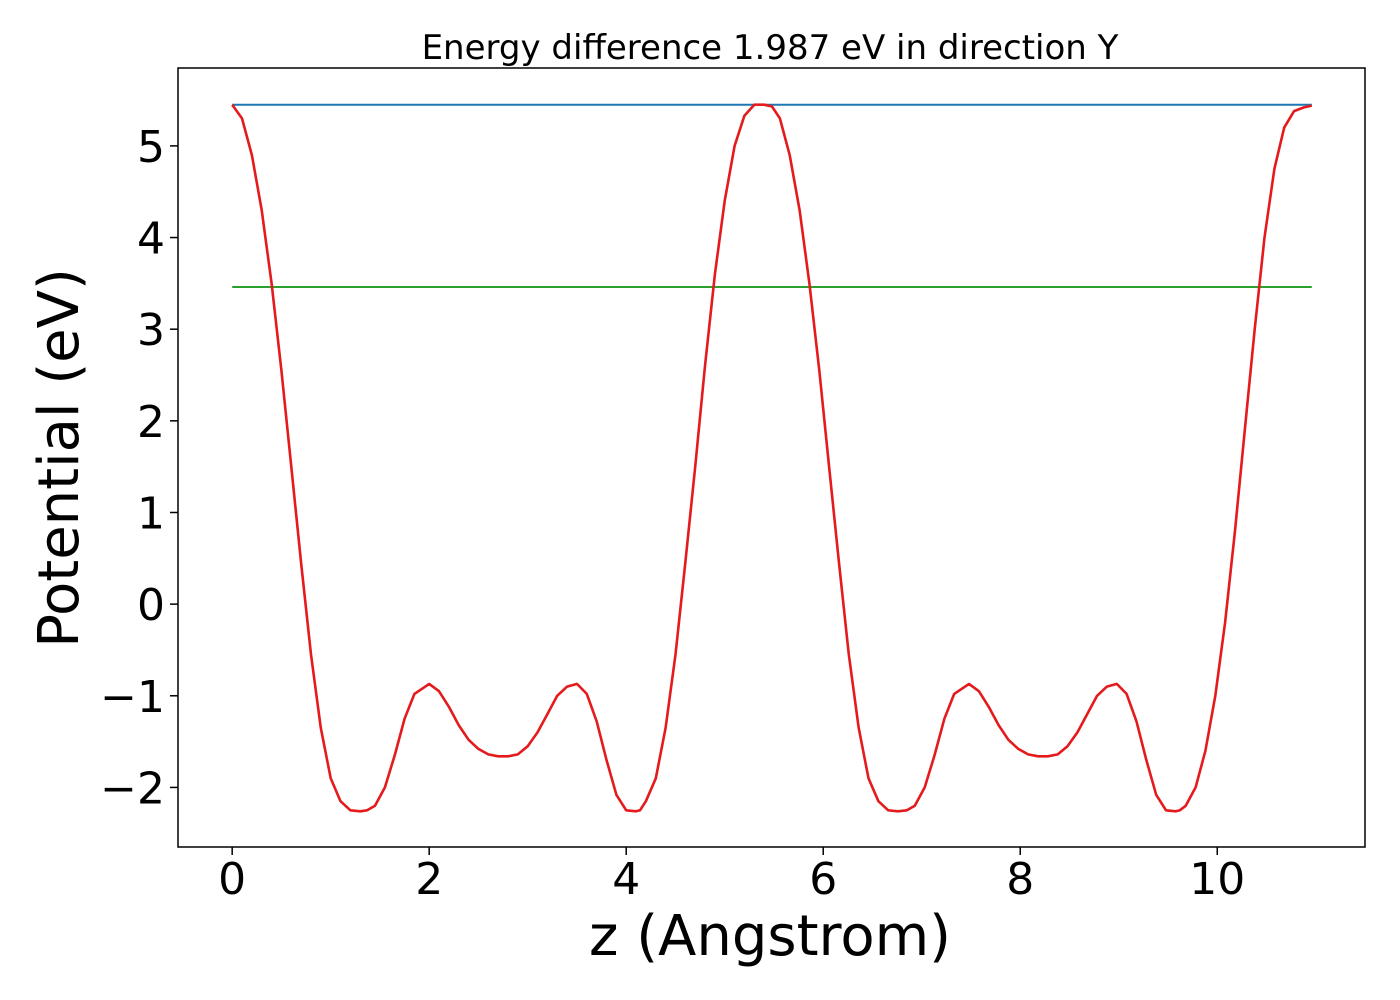 This screenshot has height=1000, width=1400. I want to click on x-tick-label: 8, so click(1020, 879).